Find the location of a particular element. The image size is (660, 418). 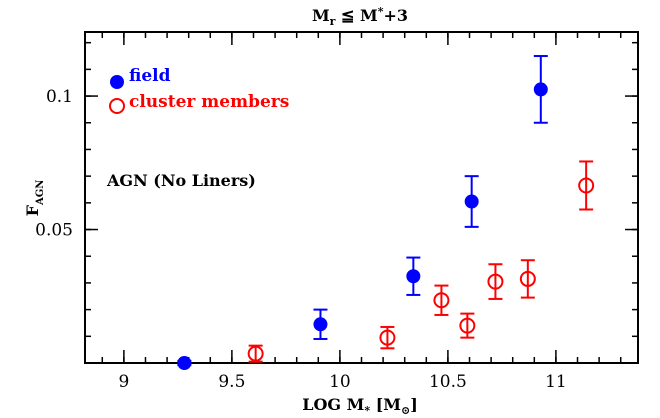

x-tick-label: 11 is located at coordinates (556, 382).